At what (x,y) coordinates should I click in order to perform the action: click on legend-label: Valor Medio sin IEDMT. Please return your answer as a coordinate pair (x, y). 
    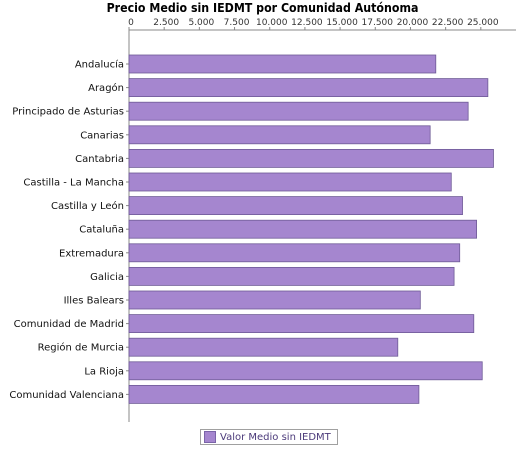
    Looking at the image, I should click on (275, 437).